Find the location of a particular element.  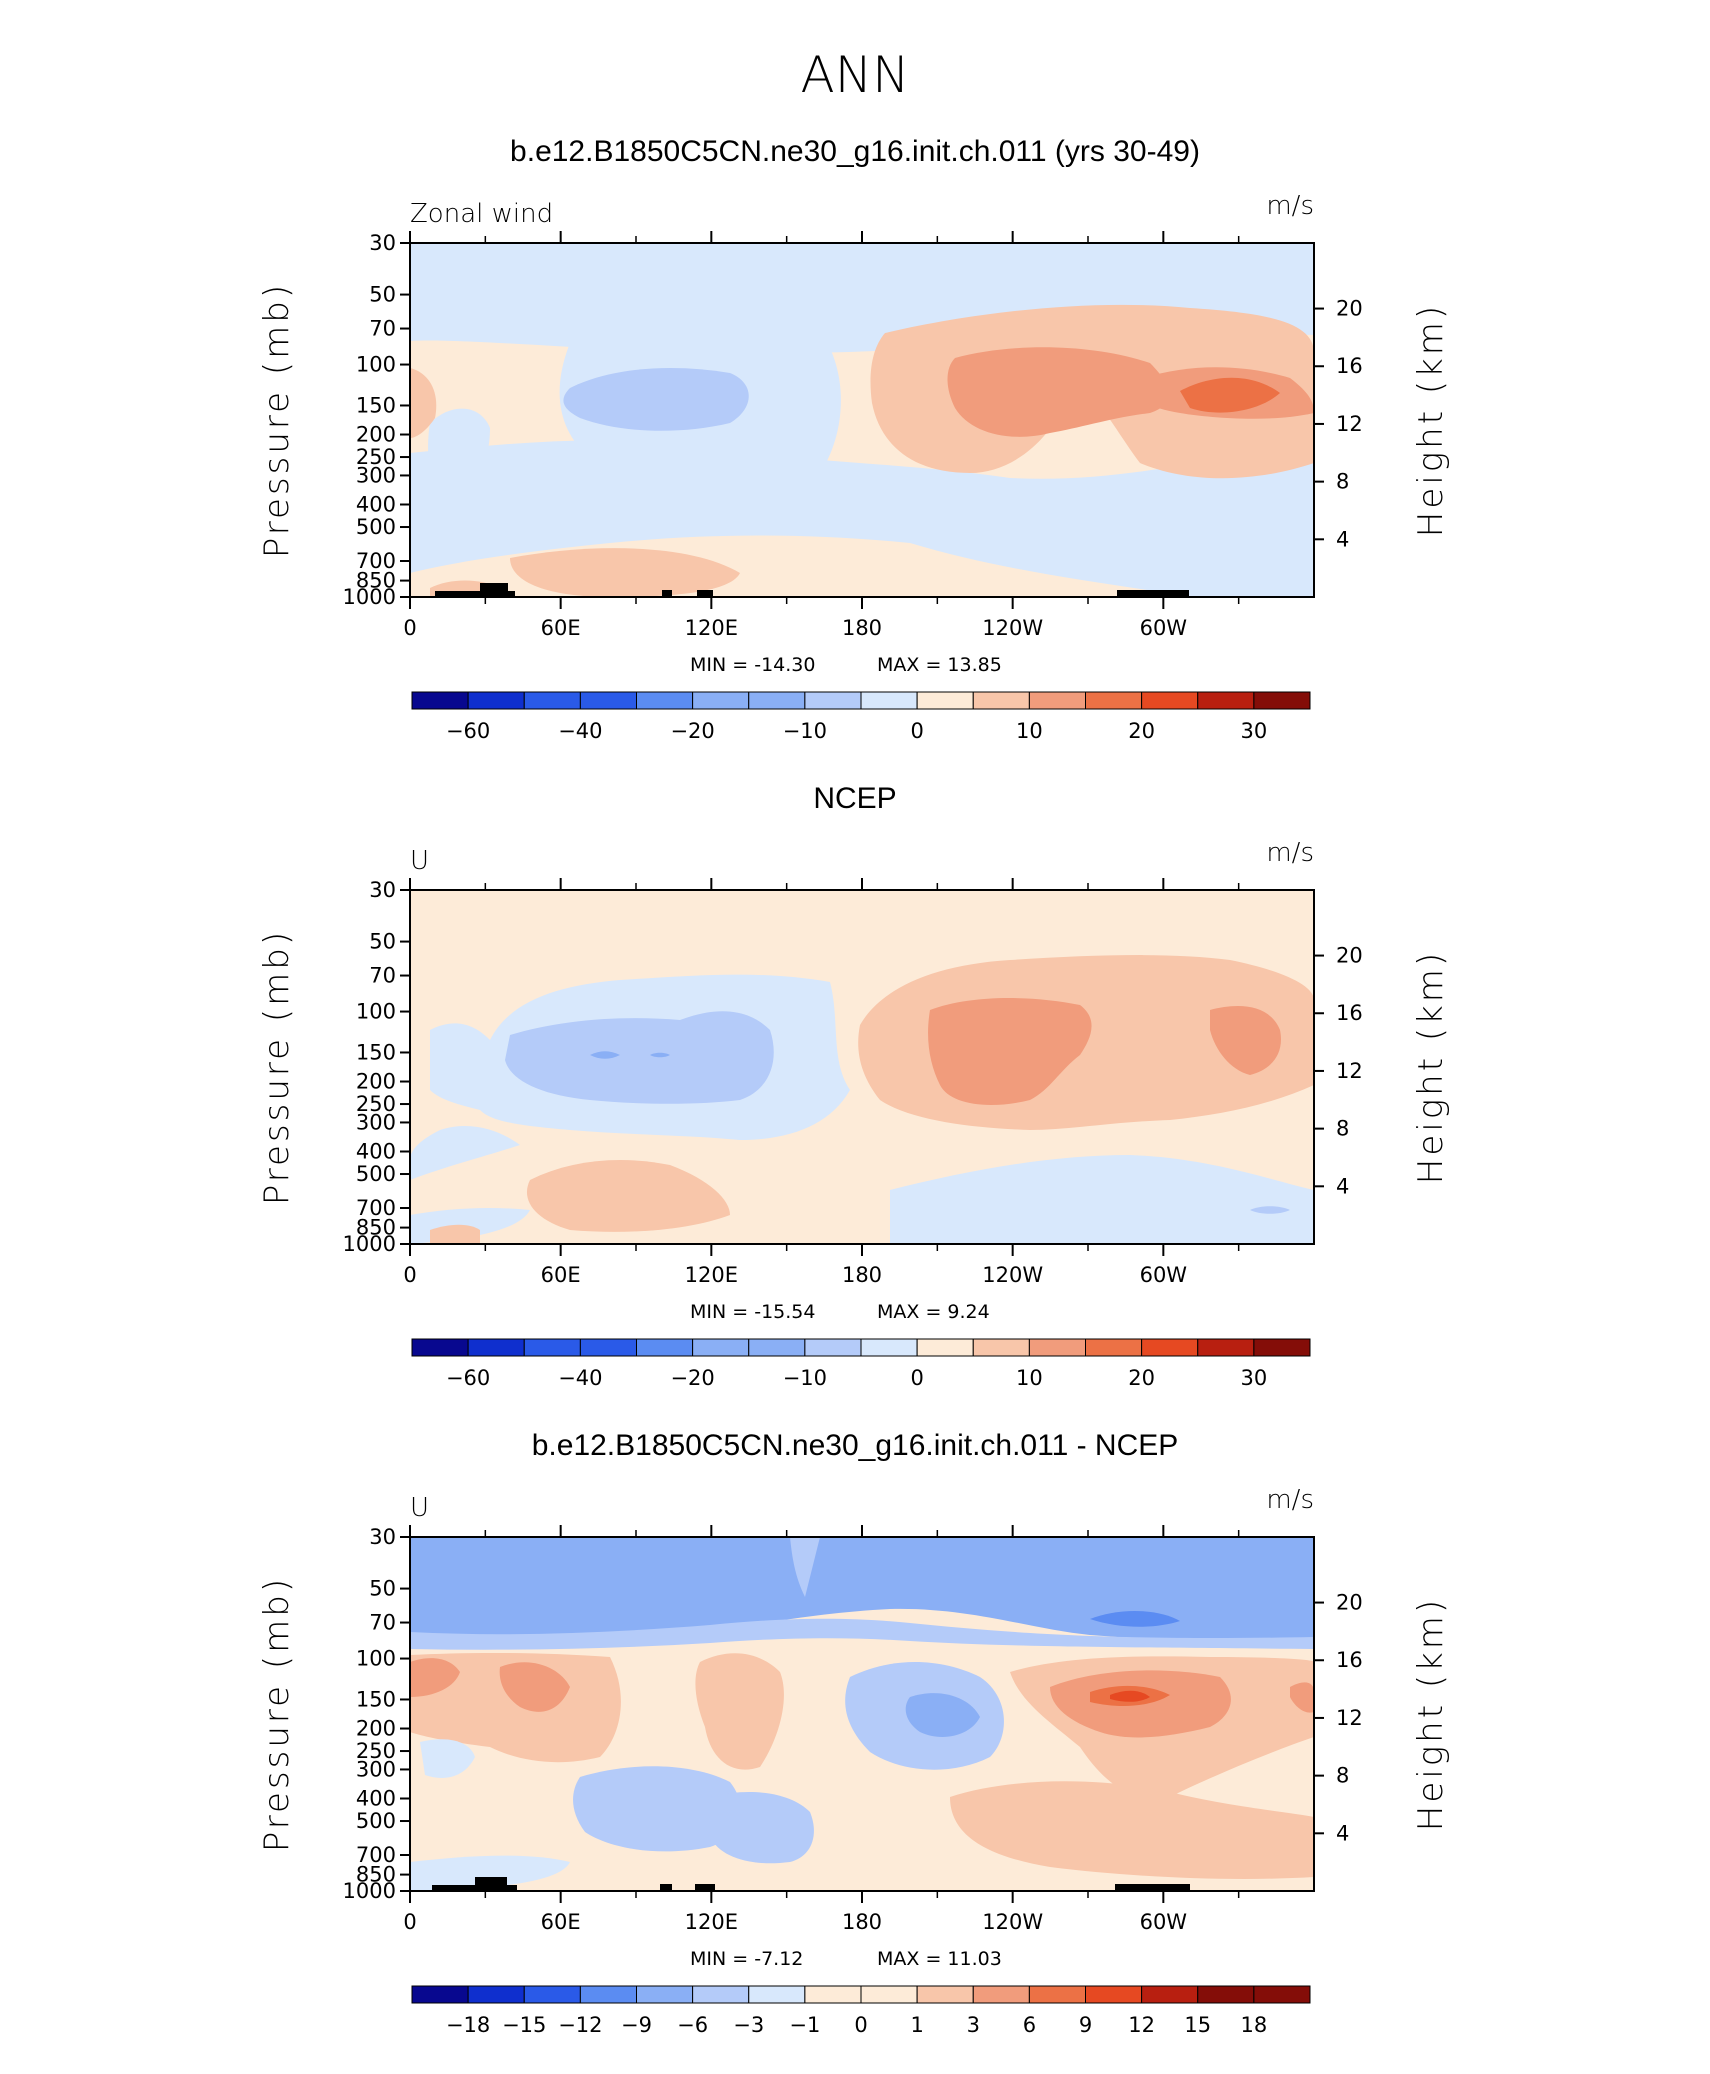

x-tick-label: 120E is located at coordinates (711, 628).